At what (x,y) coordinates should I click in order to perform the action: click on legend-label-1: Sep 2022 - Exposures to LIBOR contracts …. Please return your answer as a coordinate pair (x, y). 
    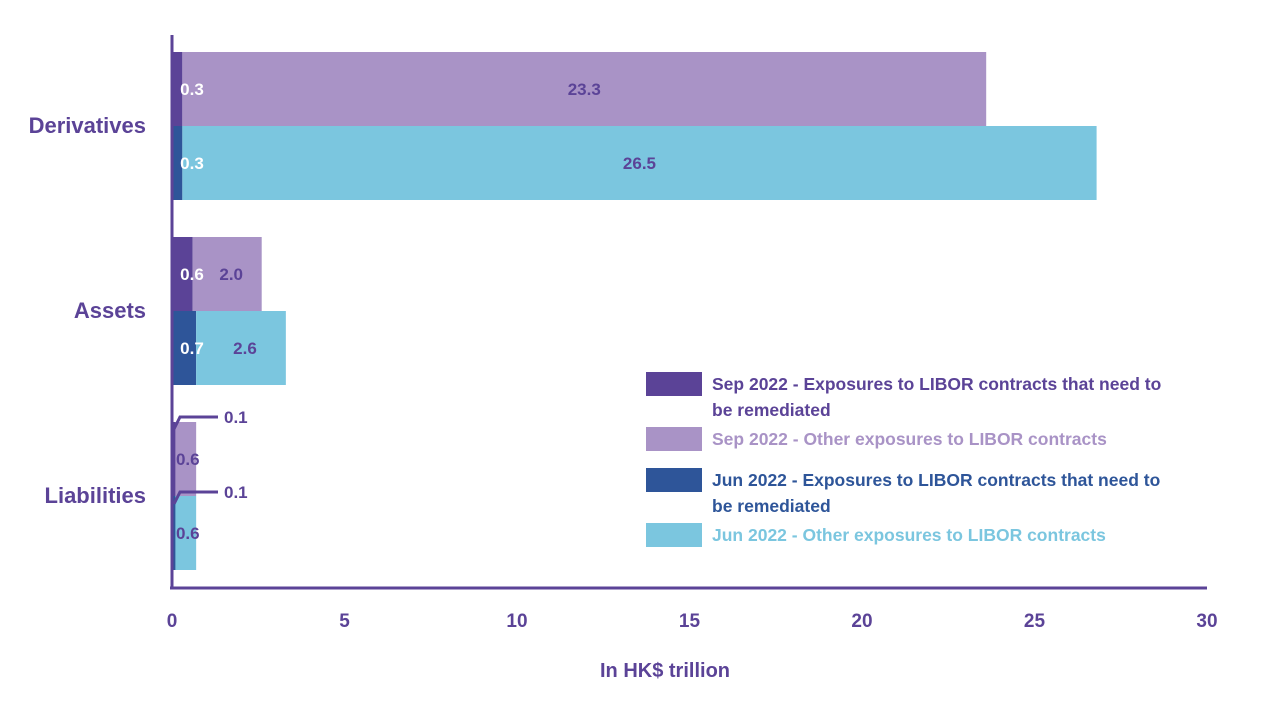
    Looking at the image, I should click on (936, 384).